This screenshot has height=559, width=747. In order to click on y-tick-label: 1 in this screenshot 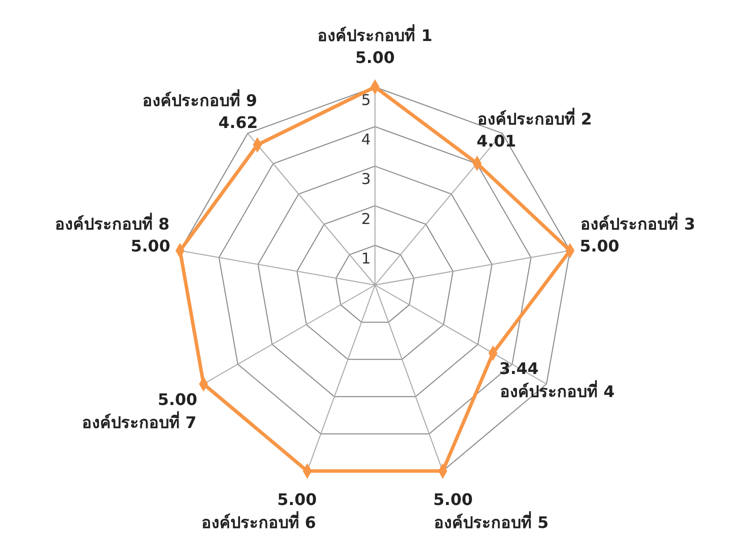, I will do `click(366, 258)`.